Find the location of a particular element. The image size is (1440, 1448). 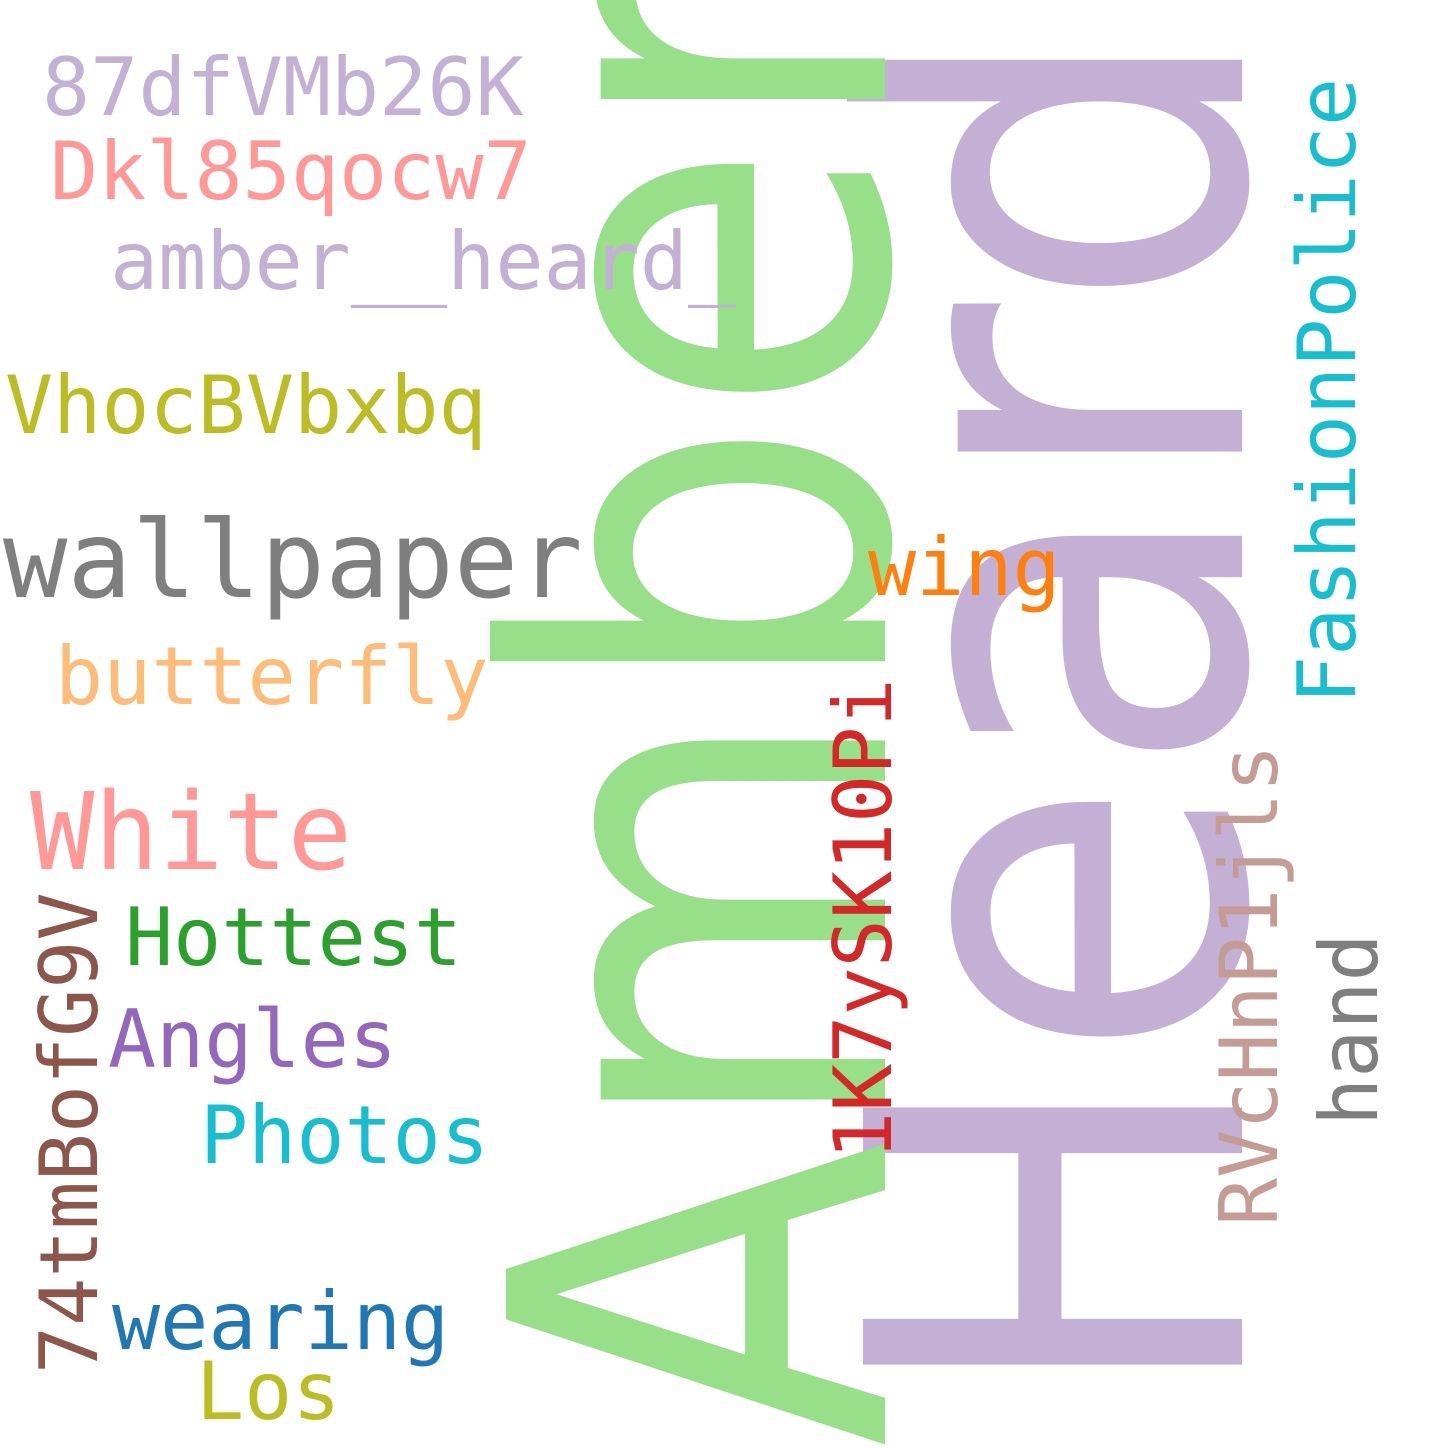

word-photos: Photos is located at coordinates (344, 1135).